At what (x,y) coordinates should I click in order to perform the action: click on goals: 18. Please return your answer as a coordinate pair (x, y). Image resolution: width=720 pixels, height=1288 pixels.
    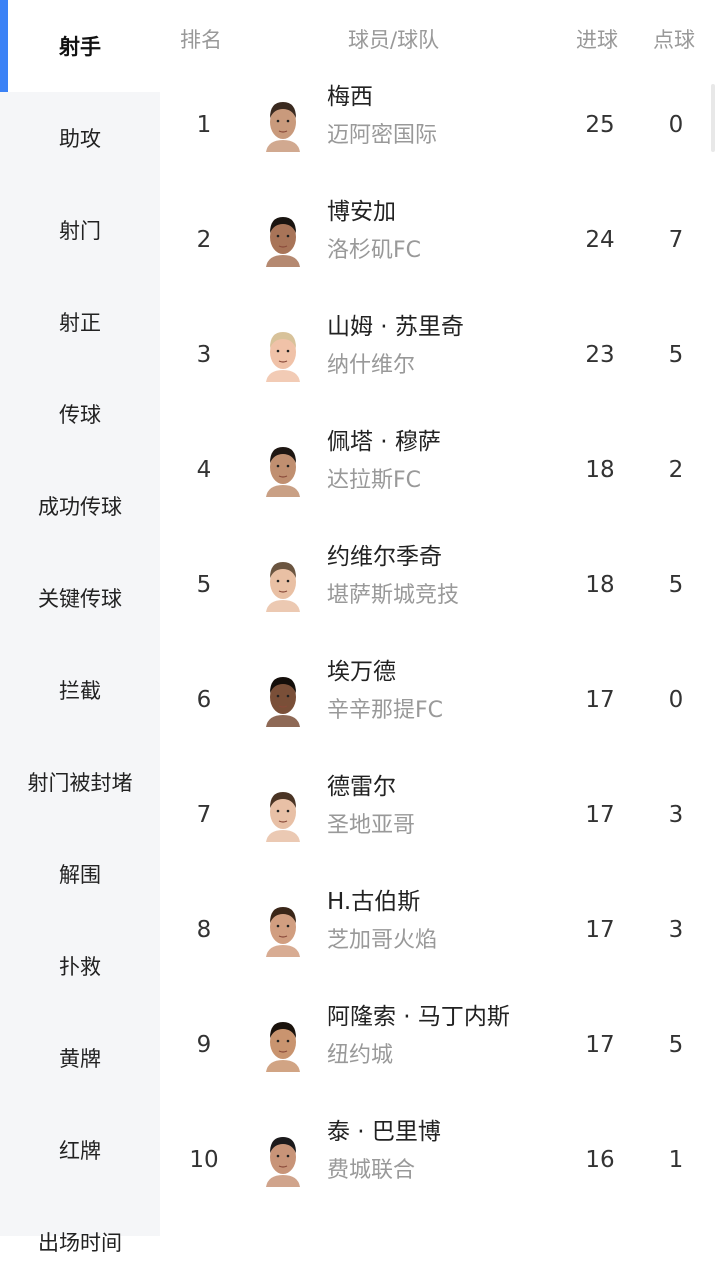
    Looking at the image, I should click on (600, 470).